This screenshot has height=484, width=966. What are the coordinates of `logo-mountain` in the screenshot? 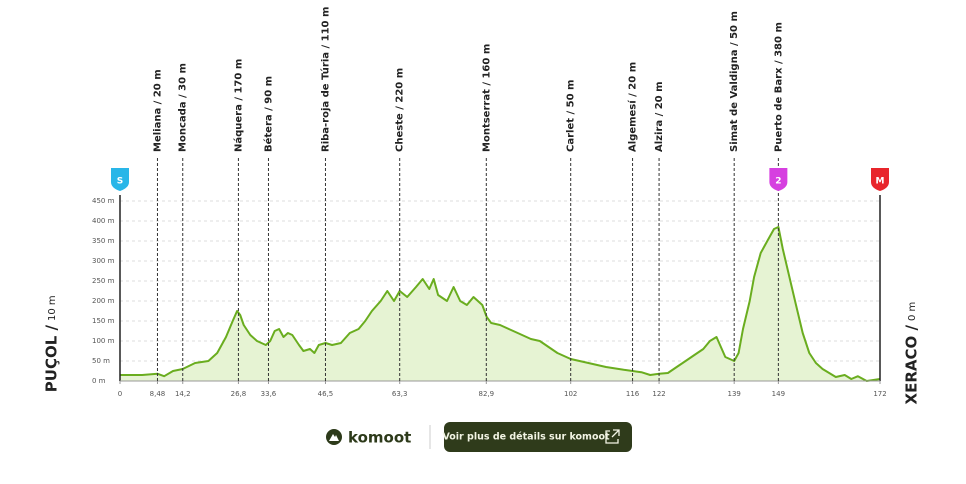 It's located at (334, 437).